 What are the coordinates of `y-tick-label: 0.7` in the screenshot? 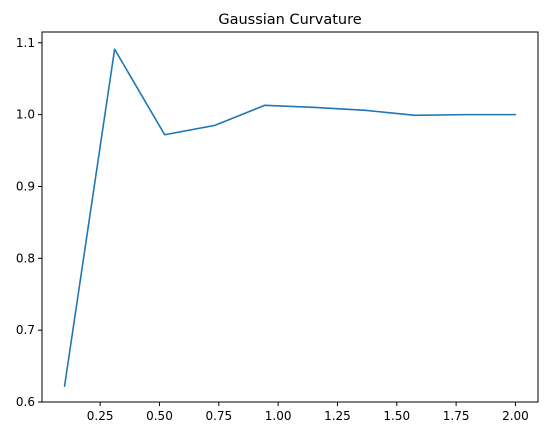 It's located at (25, 330).